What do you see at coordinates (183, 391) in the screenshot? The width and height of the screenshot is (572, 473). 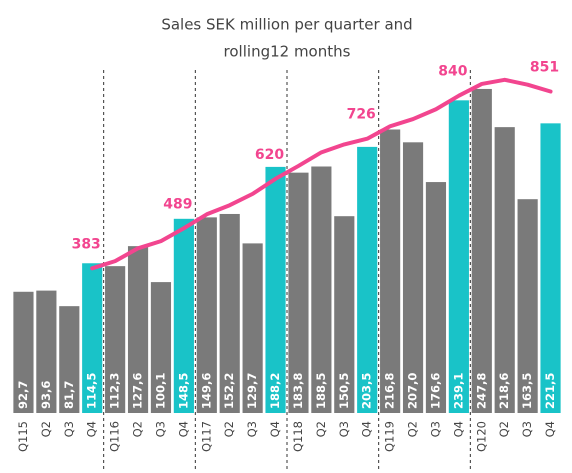 I see `bar-value-label: 148,5` at bounding box center [183, 391].